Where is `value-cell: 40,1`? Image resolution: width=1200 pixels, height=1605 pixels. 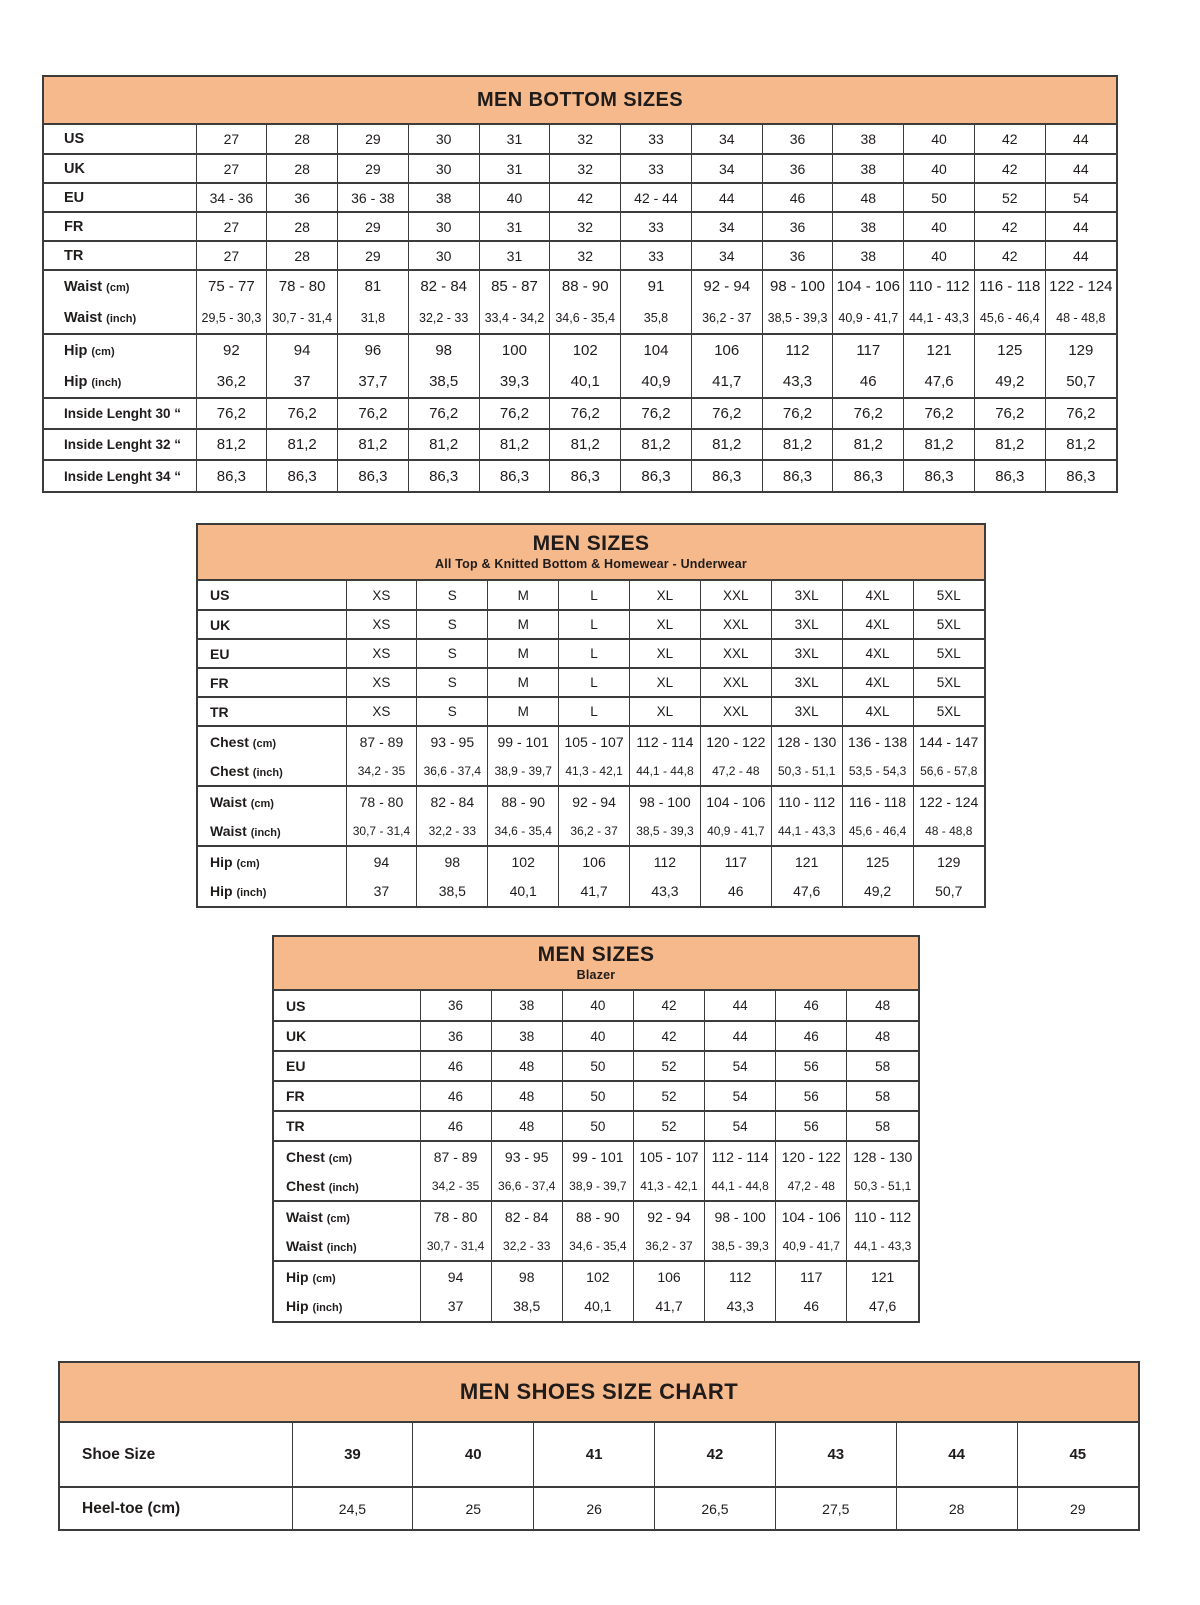 value-cell: 40,1 is located at coordinates (598, 1306).